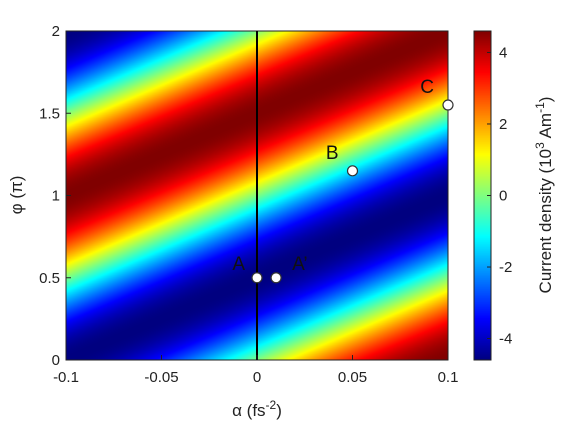 Image resolution: width=568 pixels, height=426 pixels. Describe the element at coordinates (66, 377) in the screenshot. I see `x-tick-label: -0.1` at that location.